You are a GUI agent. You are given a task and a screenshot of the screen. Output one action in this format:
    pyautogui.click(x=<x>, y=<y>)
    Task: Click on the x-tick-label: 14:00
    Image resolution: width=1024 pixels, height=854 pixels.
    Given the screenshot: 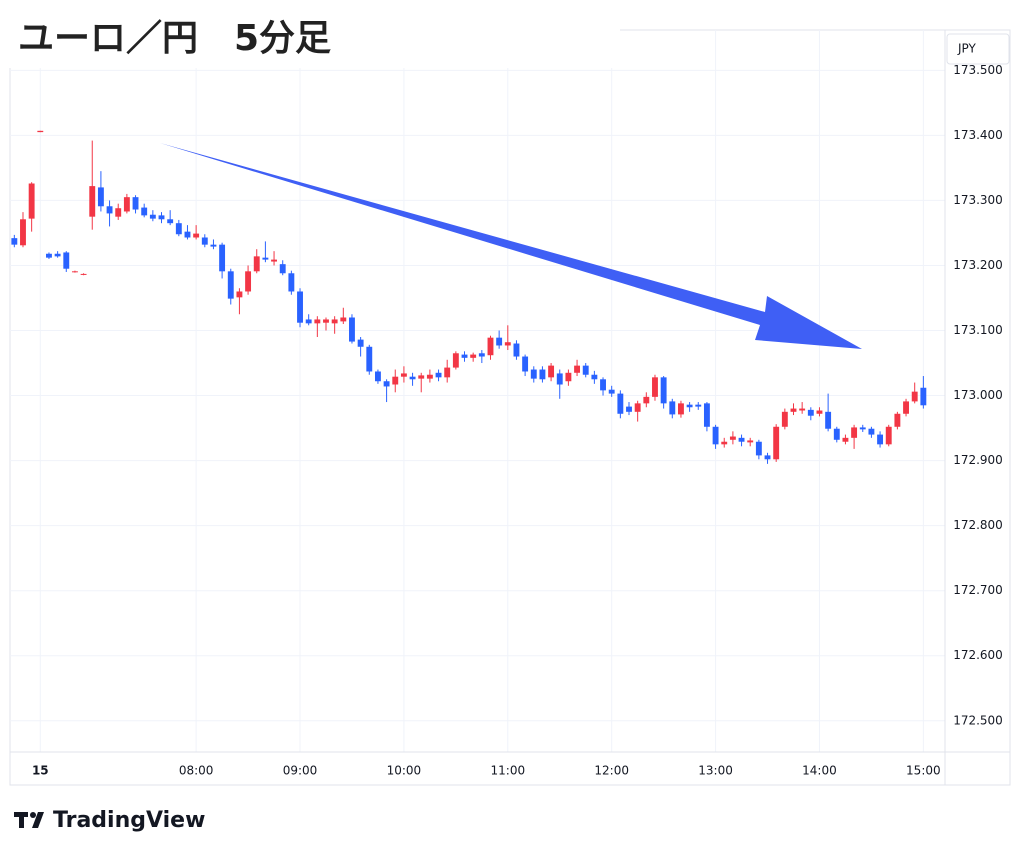 What is the action you would take?
    pyautogui.click(x=819, y=771)
    